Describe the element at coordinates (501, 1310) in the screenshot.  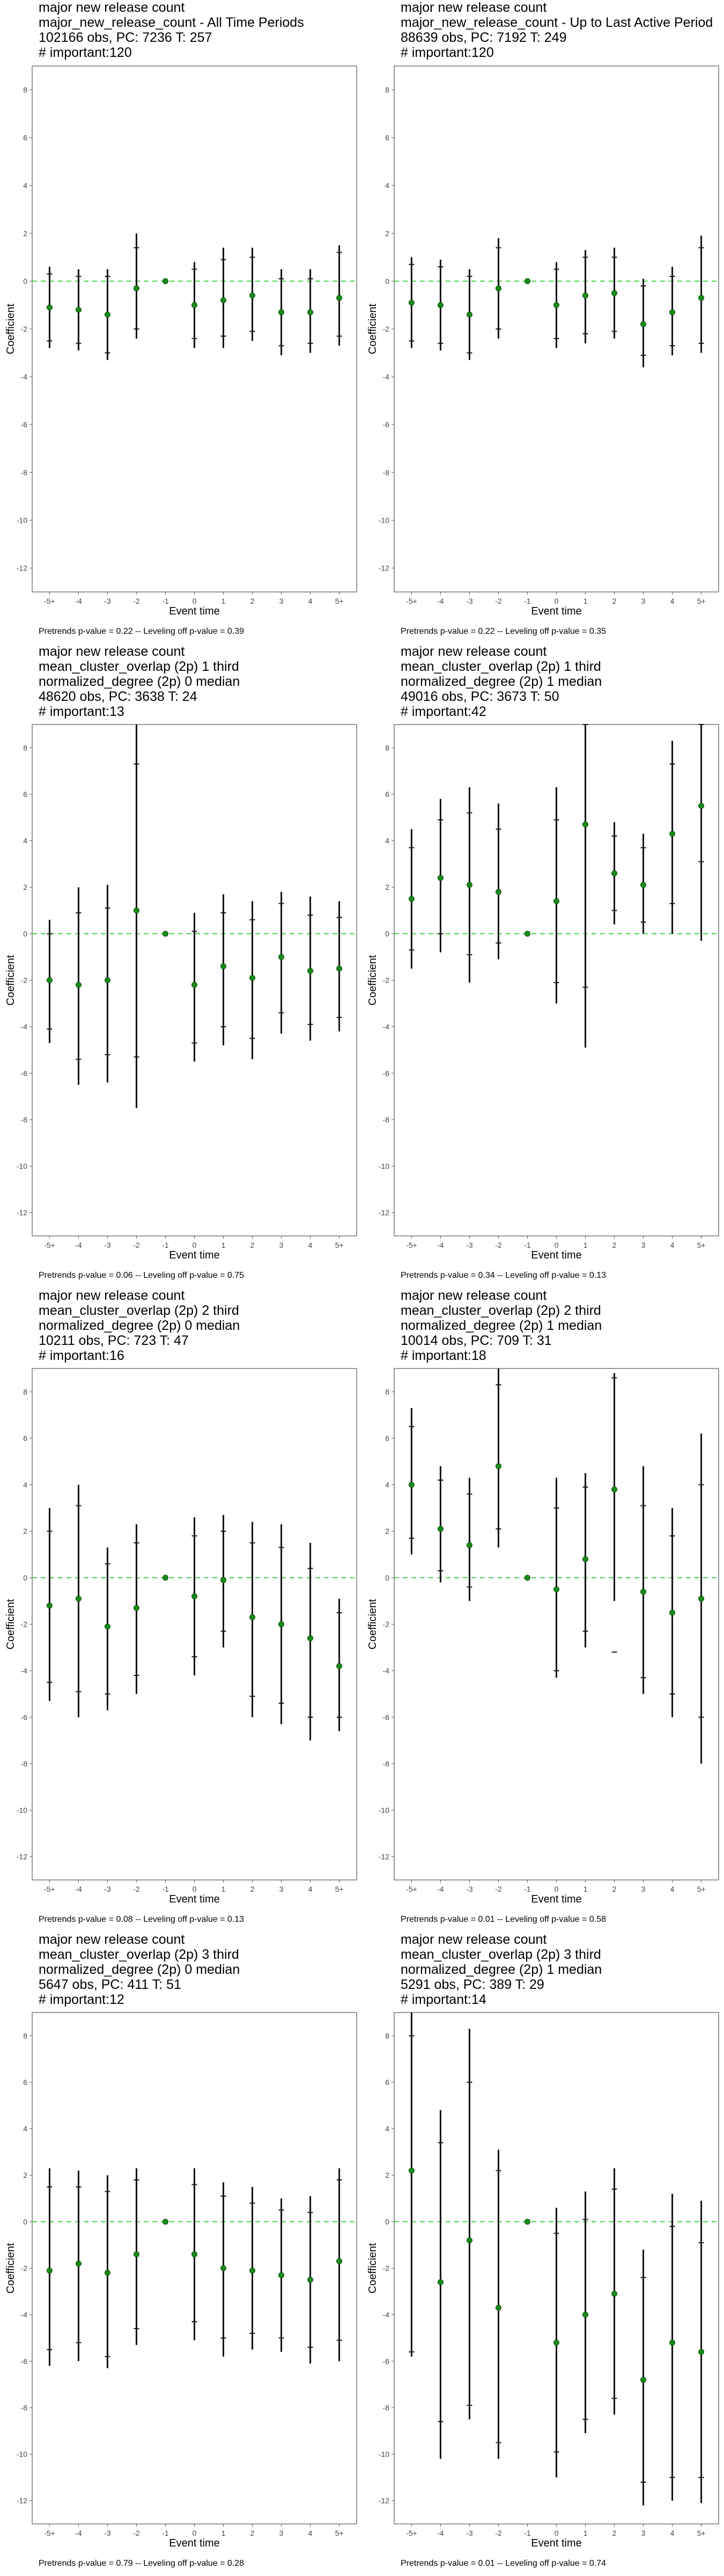
I see `chart-title-line: mean_cluster_overlap (2p) 2 third` at that location.